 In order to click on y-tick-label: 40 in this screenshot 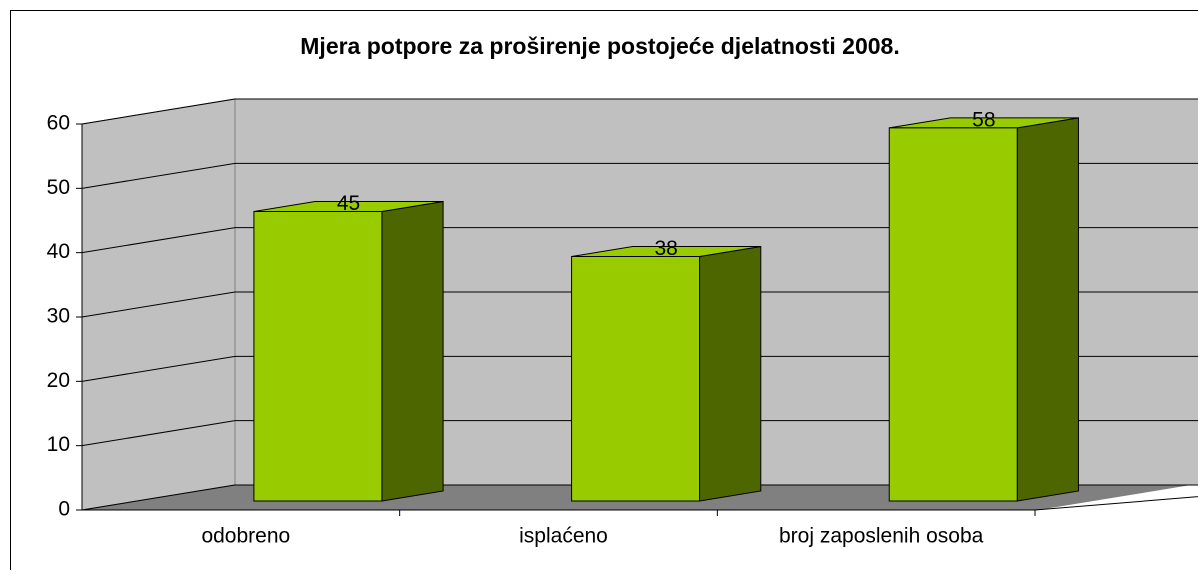, I will do `click(58, 251)`.